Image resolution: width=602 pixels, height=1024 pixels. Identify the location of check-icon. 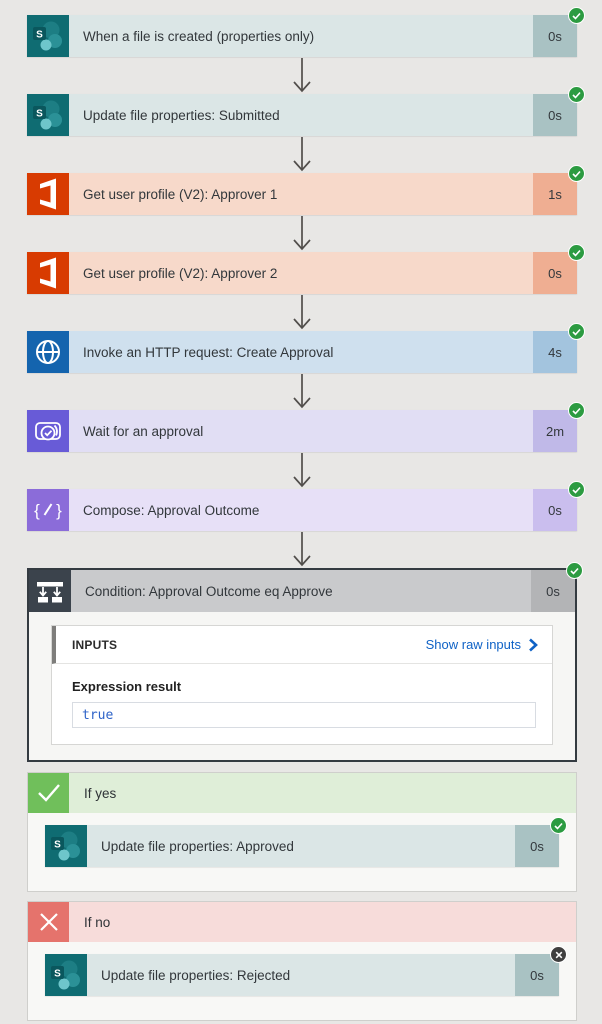
(48, 793).